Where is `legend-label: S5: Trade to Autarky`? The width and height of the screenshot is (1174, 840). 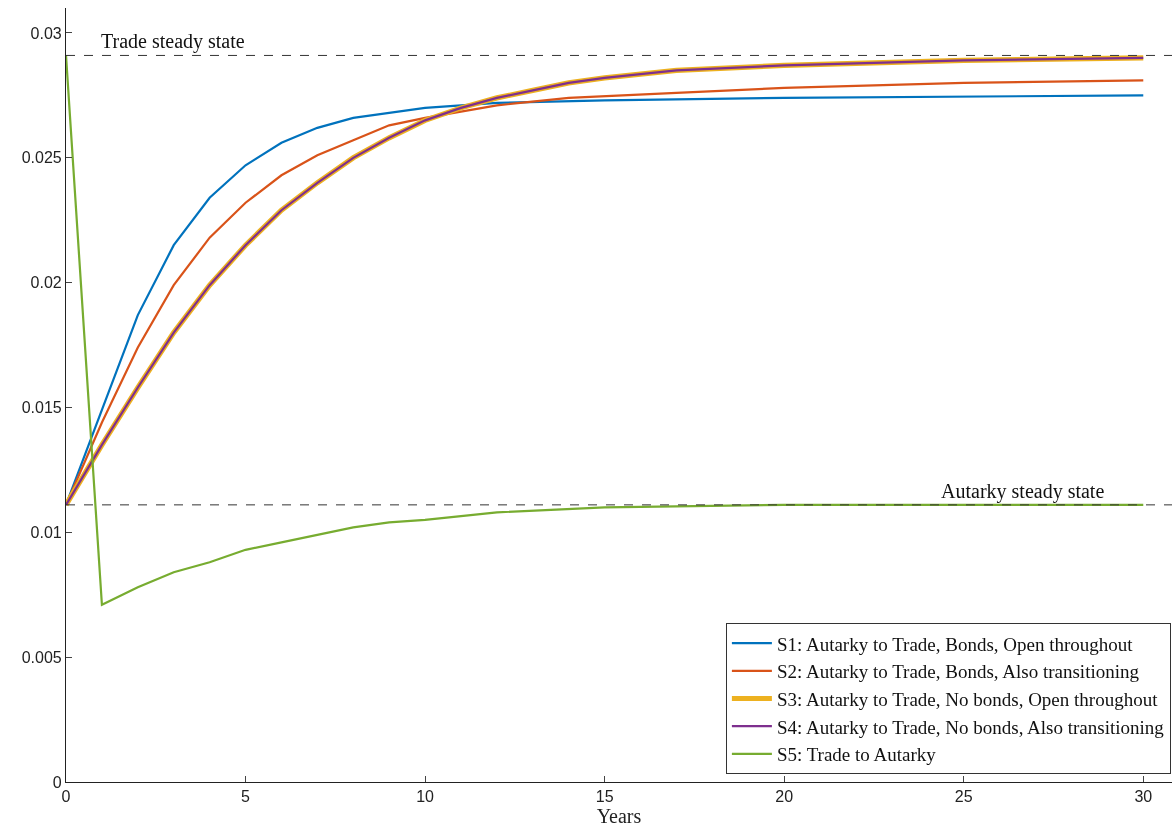 legend-label: S5: Trade to Autarky is located at coordinates (856, 755).